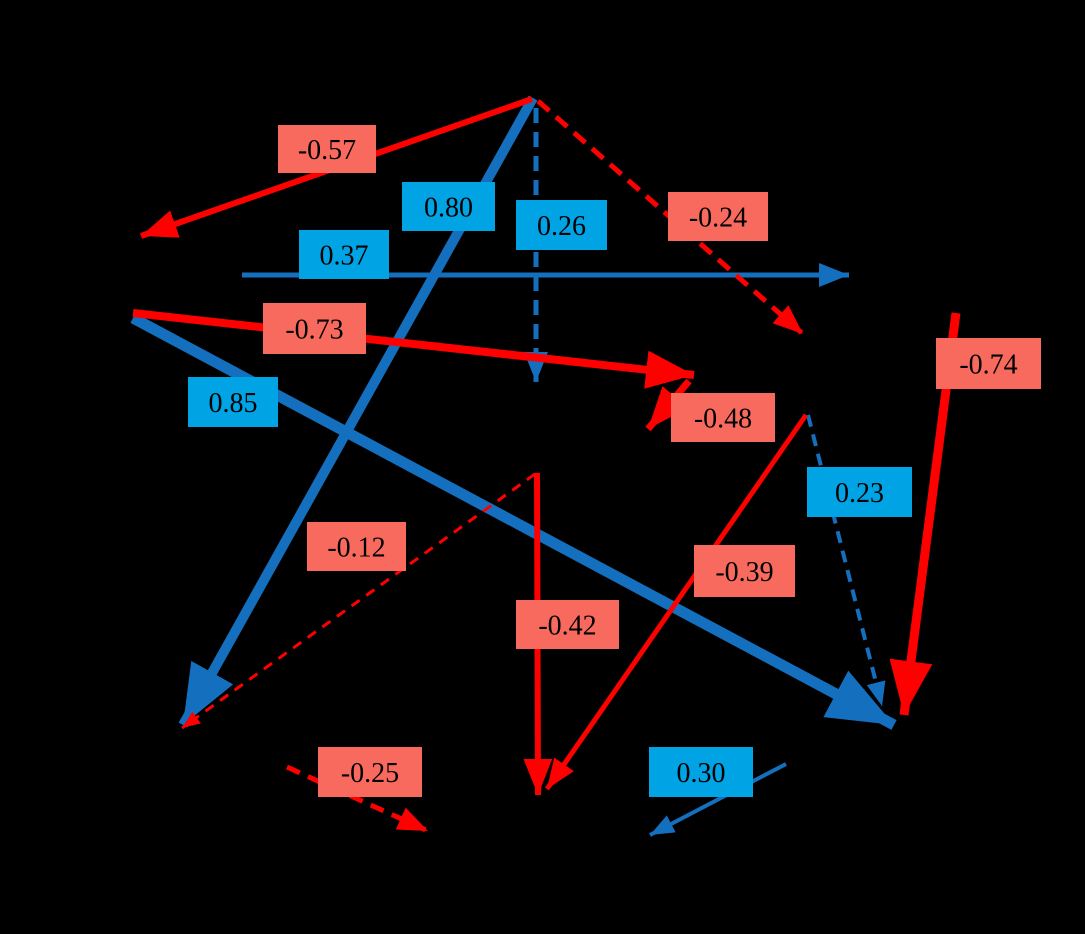 The image size is (1085, 934). I want to click on edge-label-value: 0.23, so click(859, 493).